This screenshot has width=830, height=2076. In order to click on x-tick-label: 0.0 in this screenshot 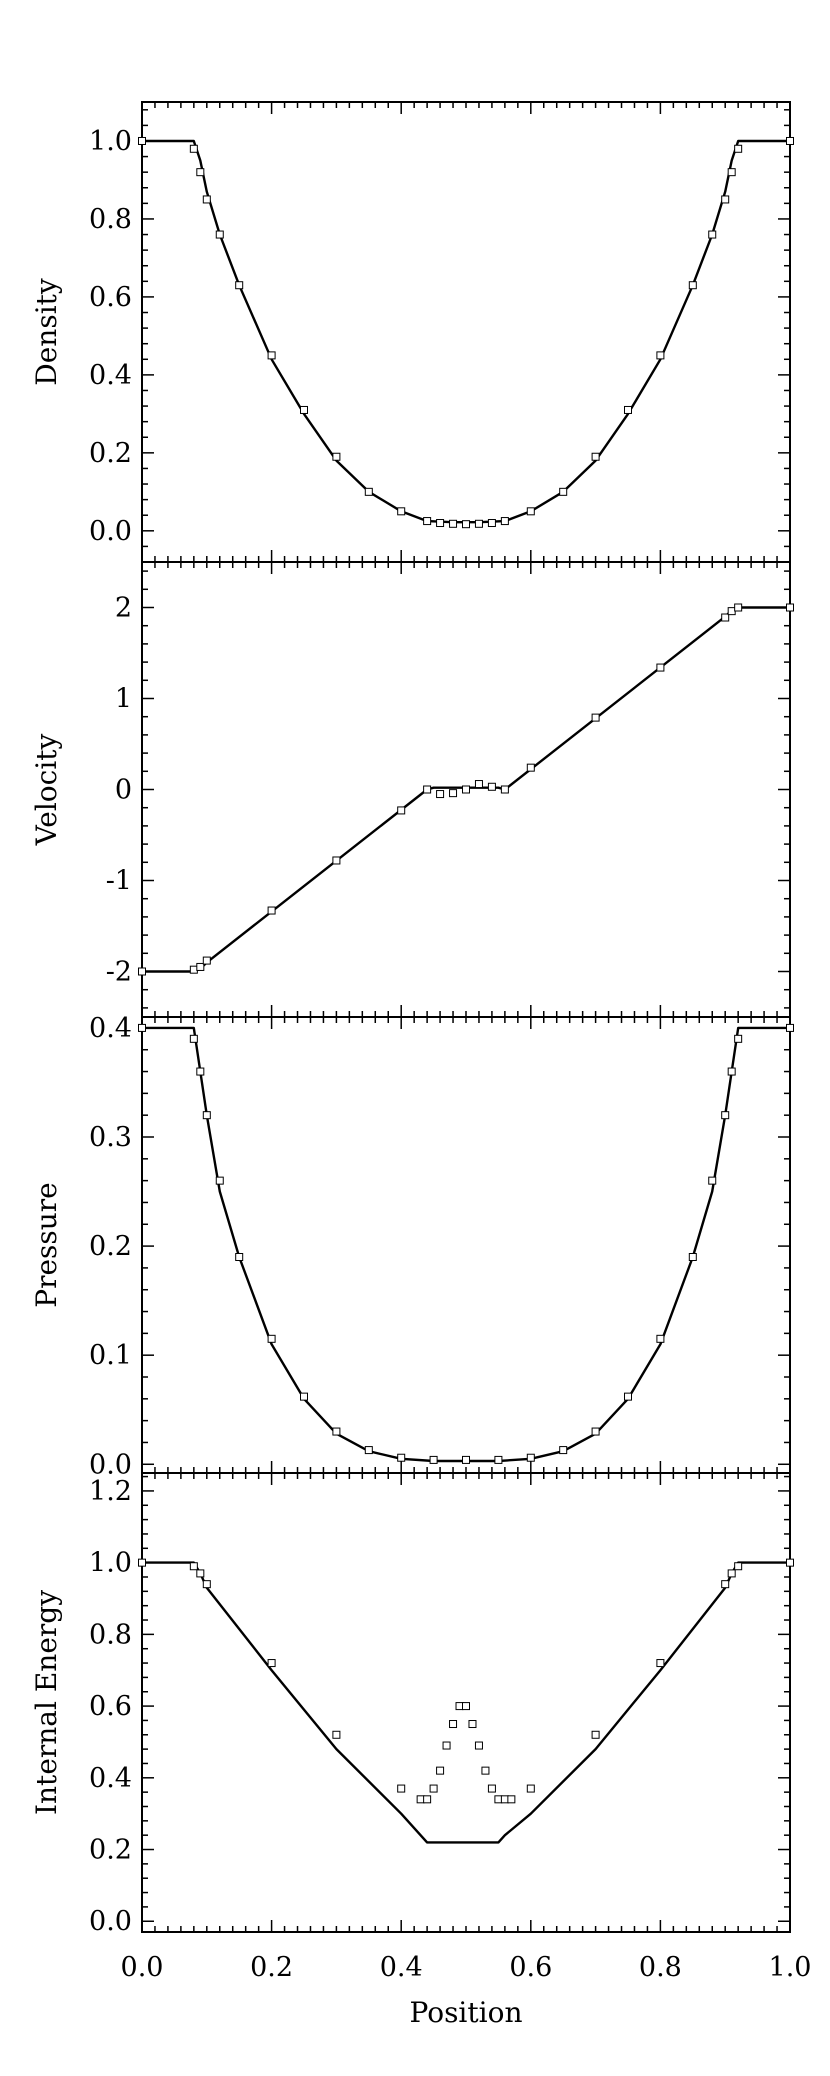, I will do `click(142, 1967)`.